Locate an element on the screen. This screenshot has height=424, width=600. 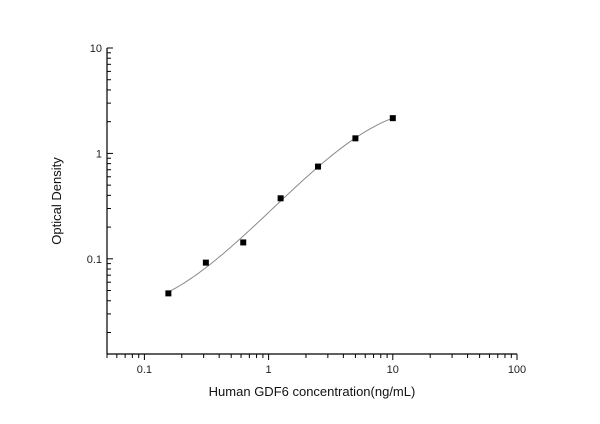
x-axis-title: Human GDF6 concentration(ng/mL) is located at coordinates (312, 391).